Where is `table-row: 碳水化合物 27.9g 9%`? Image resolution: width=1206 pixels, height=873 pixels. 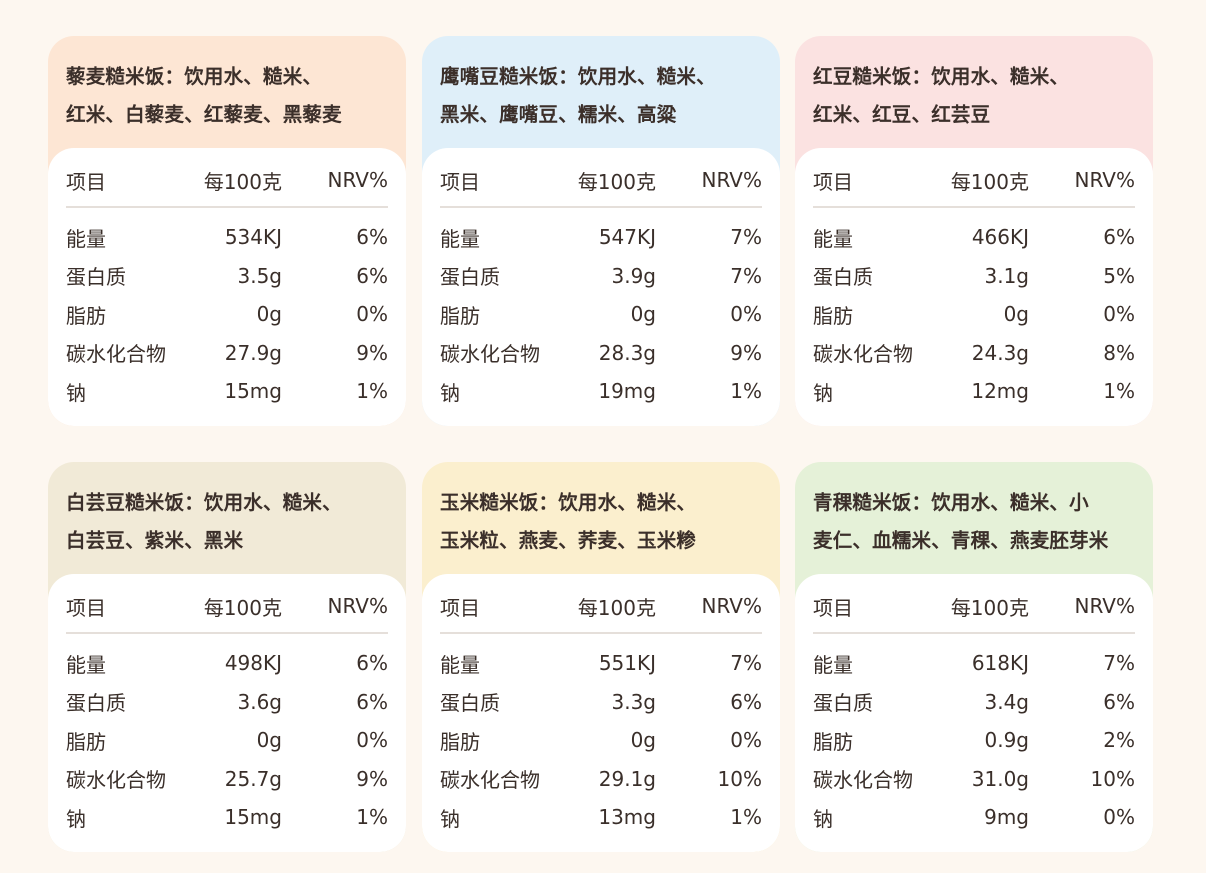 table-row: 碳水化合物 27.9g 9% is located at coordinates (227, 353).